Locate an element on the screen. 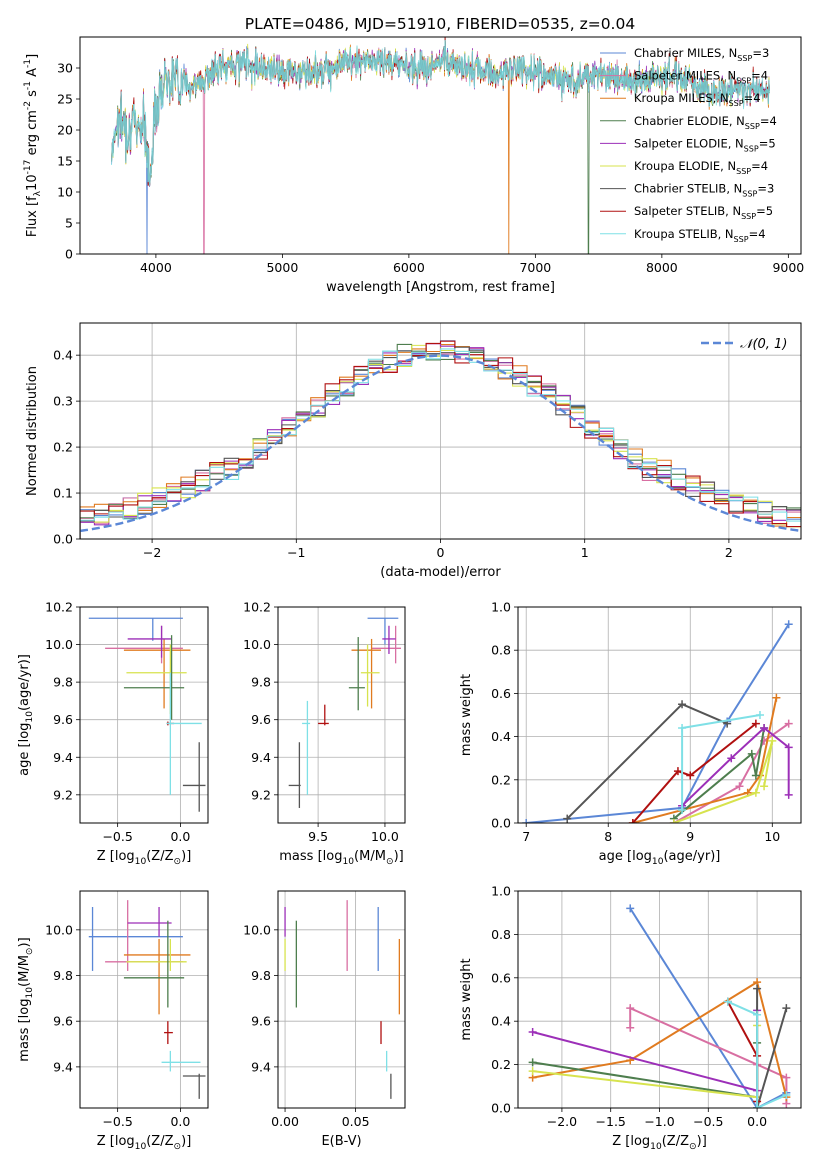  y-tick-label: 10 is located at coordinates (65, 192).